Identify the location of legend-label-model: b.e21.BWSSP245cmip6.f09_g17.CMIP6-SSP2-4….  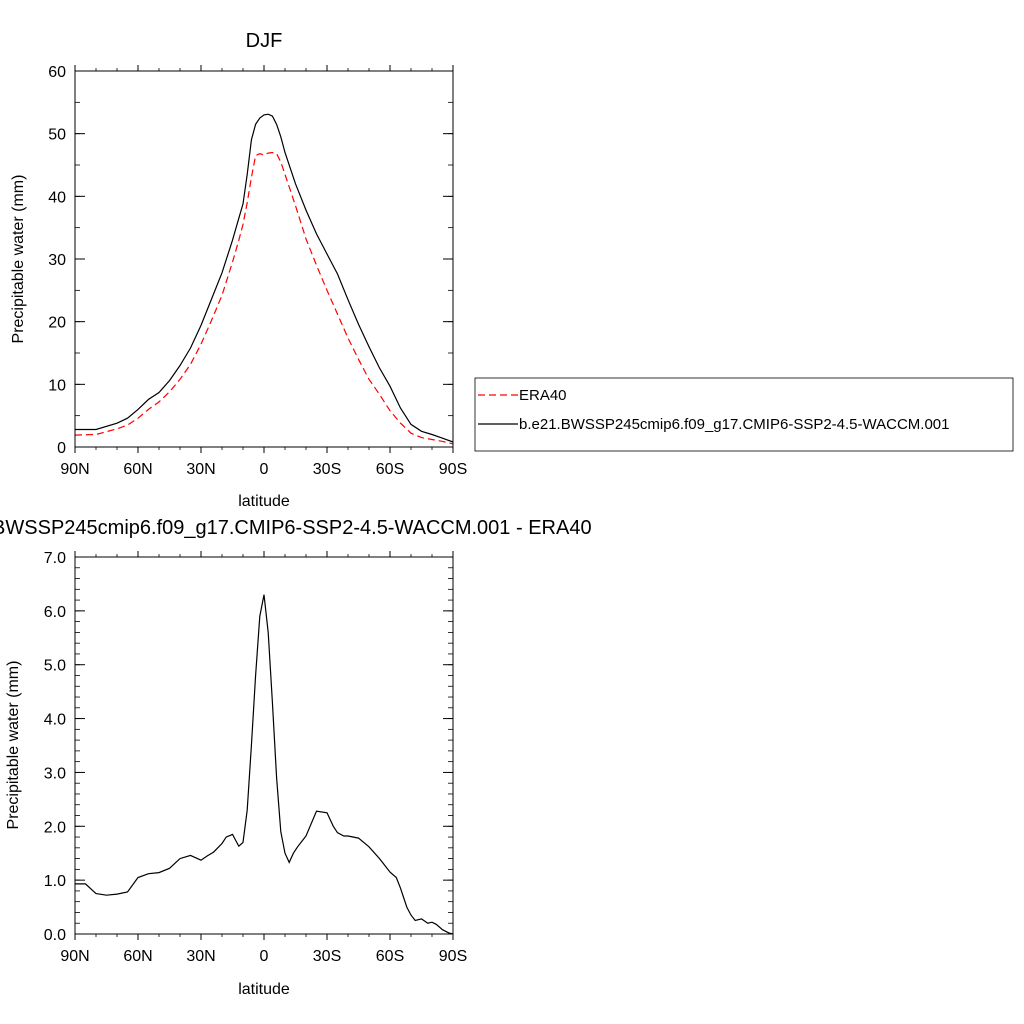
(734, 424).